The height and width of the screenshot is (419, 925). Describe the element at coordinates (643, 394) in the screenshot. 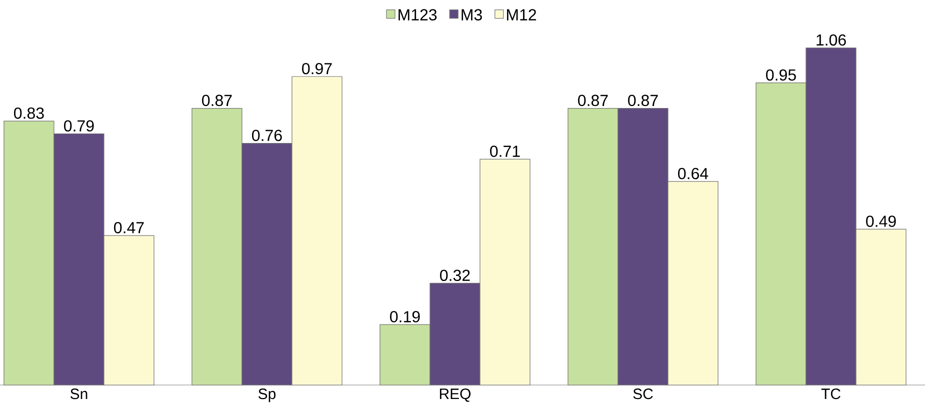

I see `x-tick-label: SC` at that location.